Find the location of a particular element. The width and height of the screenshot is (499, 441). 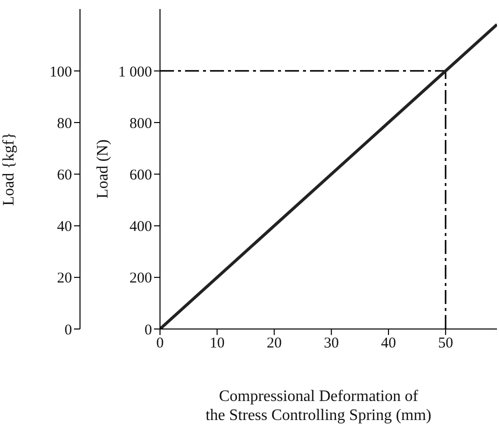

y2-tick-label: 20 is located at coordinates (64, 278).